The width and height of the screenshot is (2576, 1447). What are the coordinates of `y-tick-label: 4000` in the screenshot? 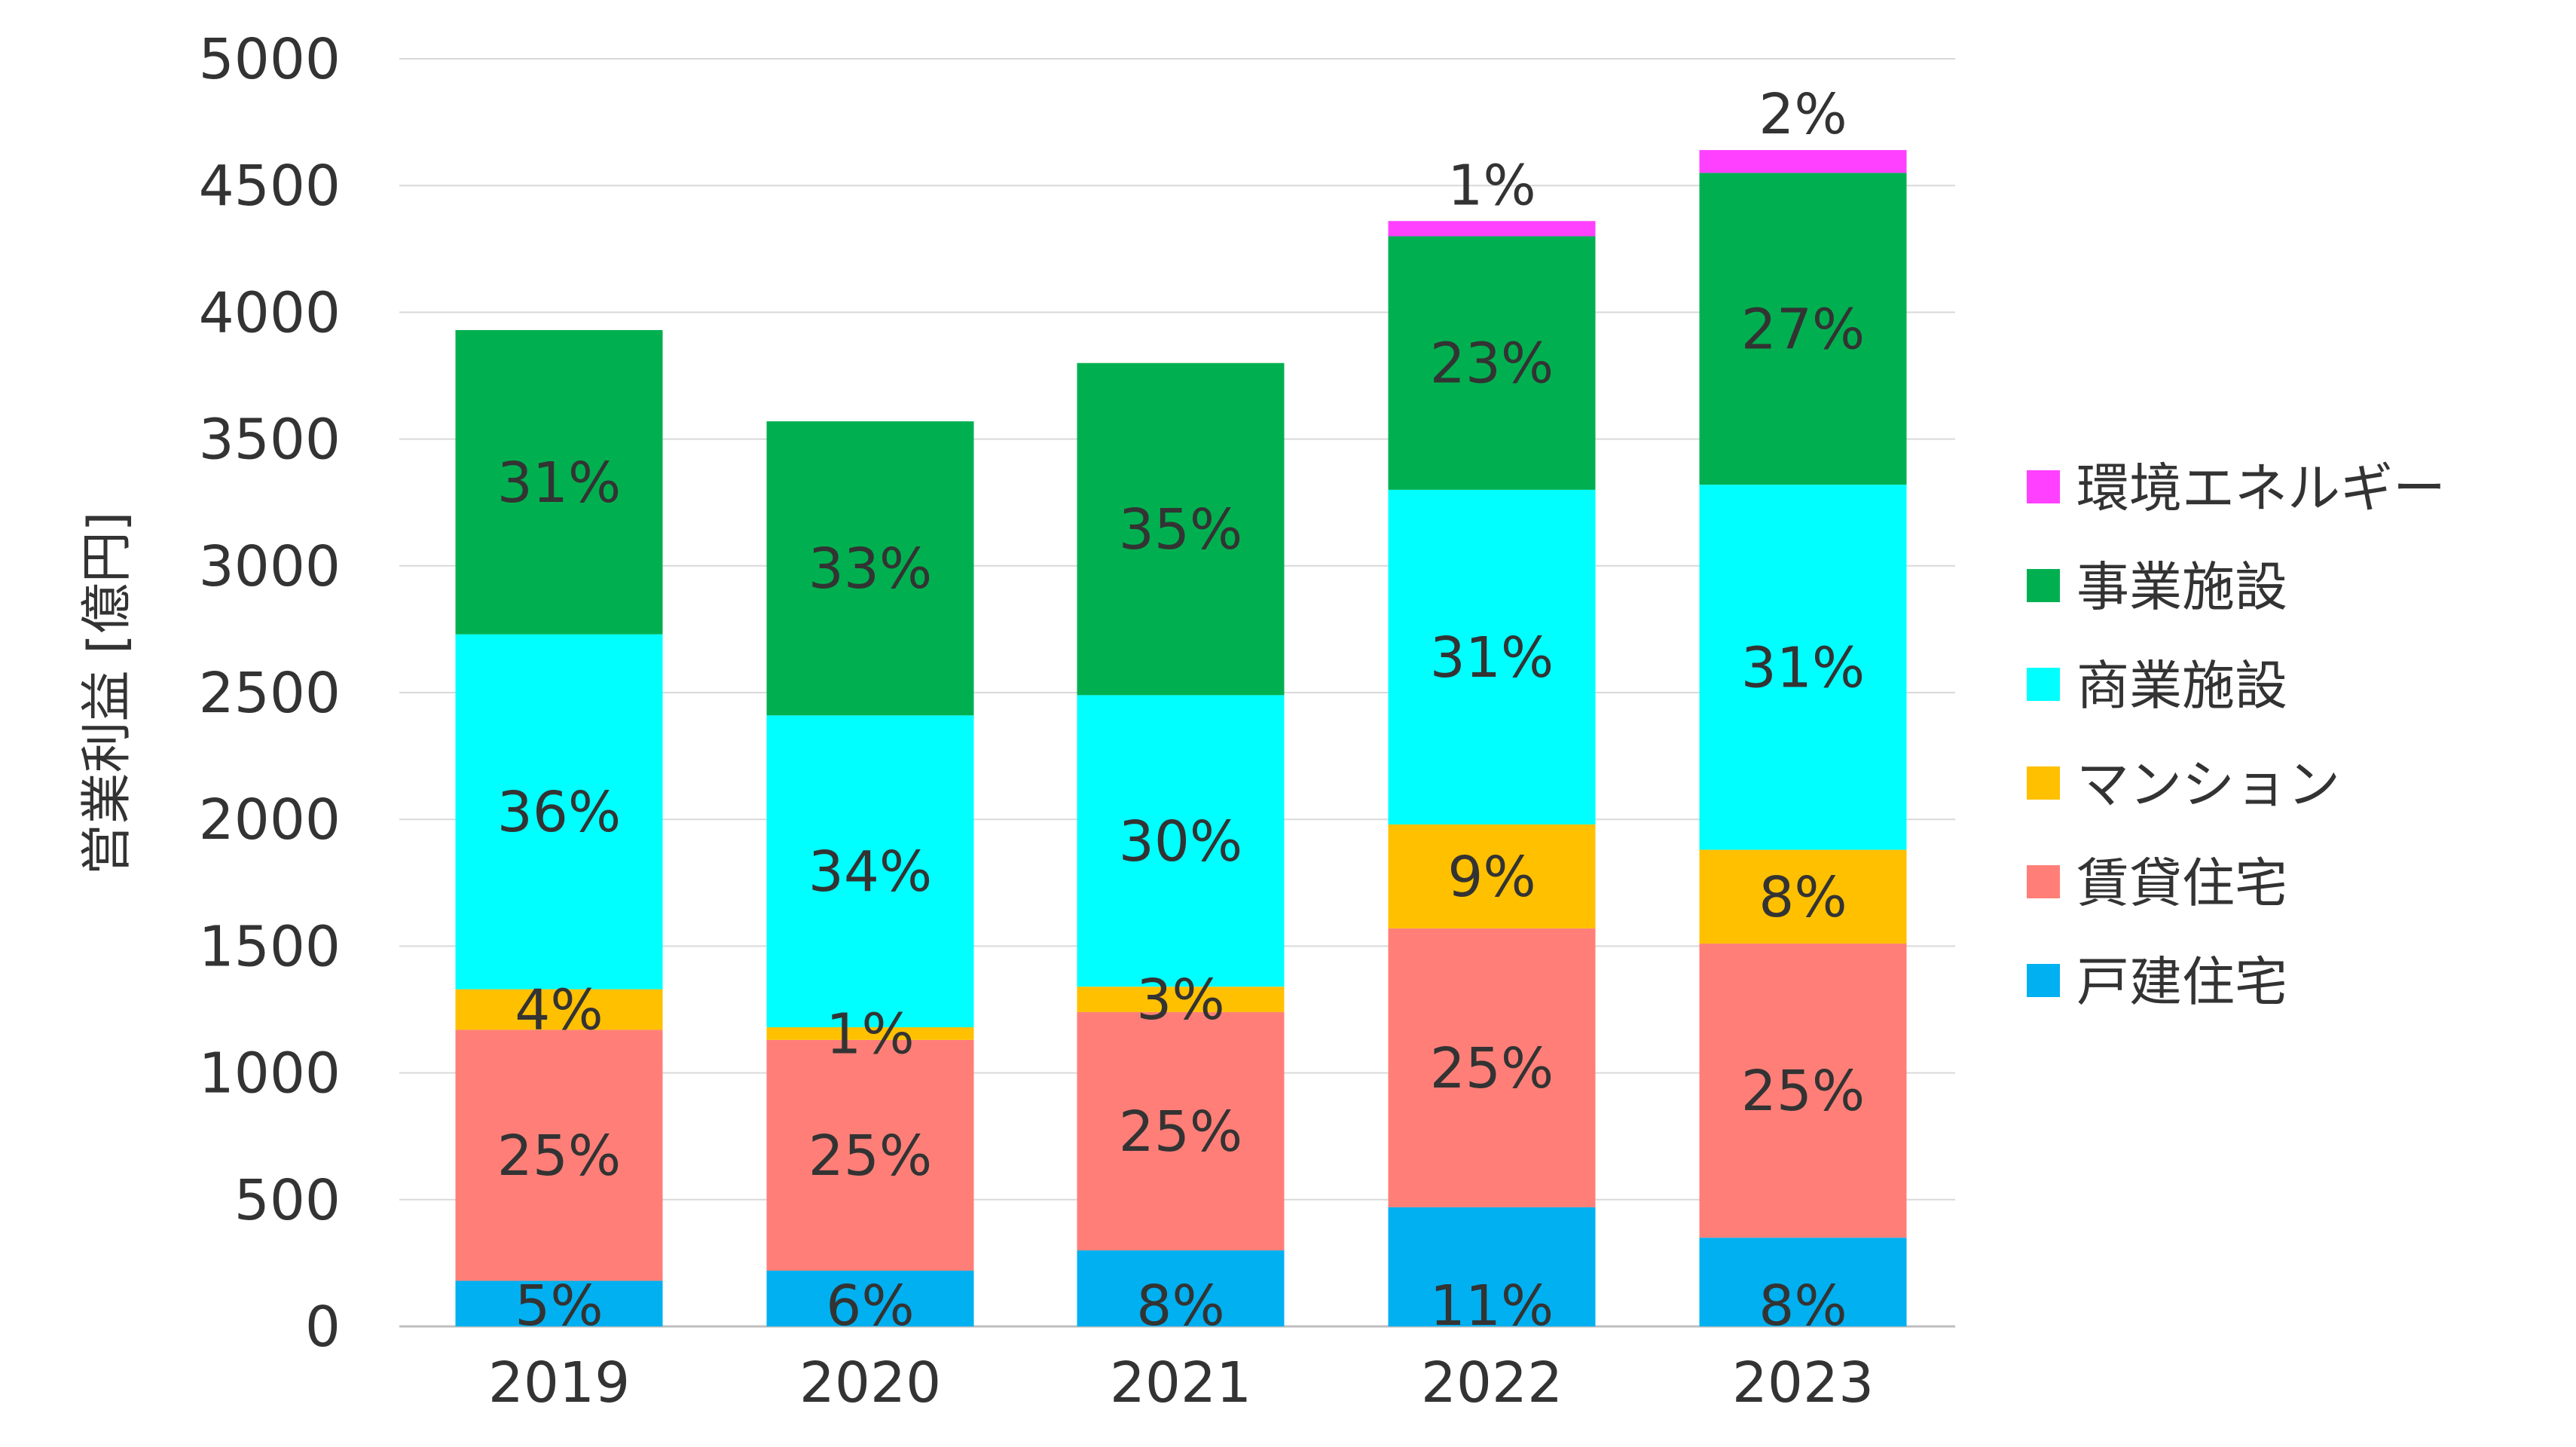 It's located at (270, 312).